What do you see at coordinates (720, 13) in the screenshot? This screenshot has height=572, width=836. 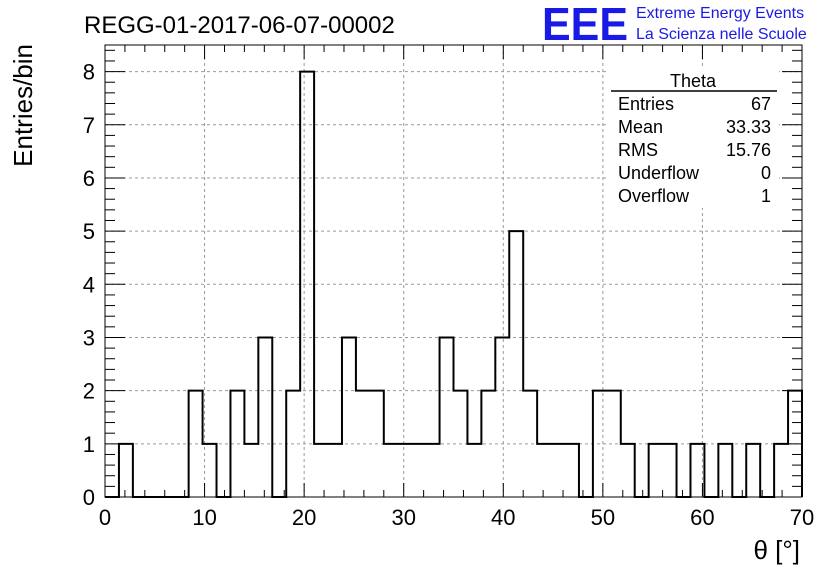 I see `logo-line-1: Extreme Energy Events` at bounding box center [720, 13].